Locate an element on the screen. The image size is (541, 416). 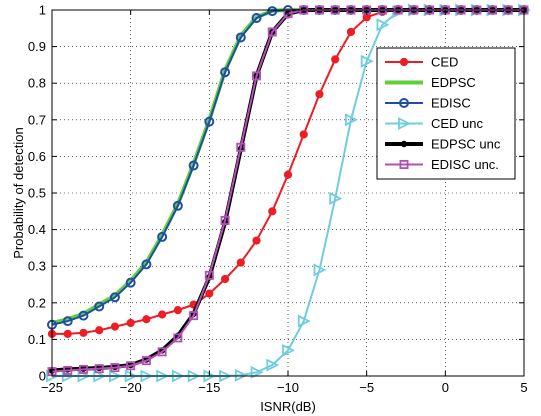
x-tick-label: −5 is located at coordinates (366, 387).